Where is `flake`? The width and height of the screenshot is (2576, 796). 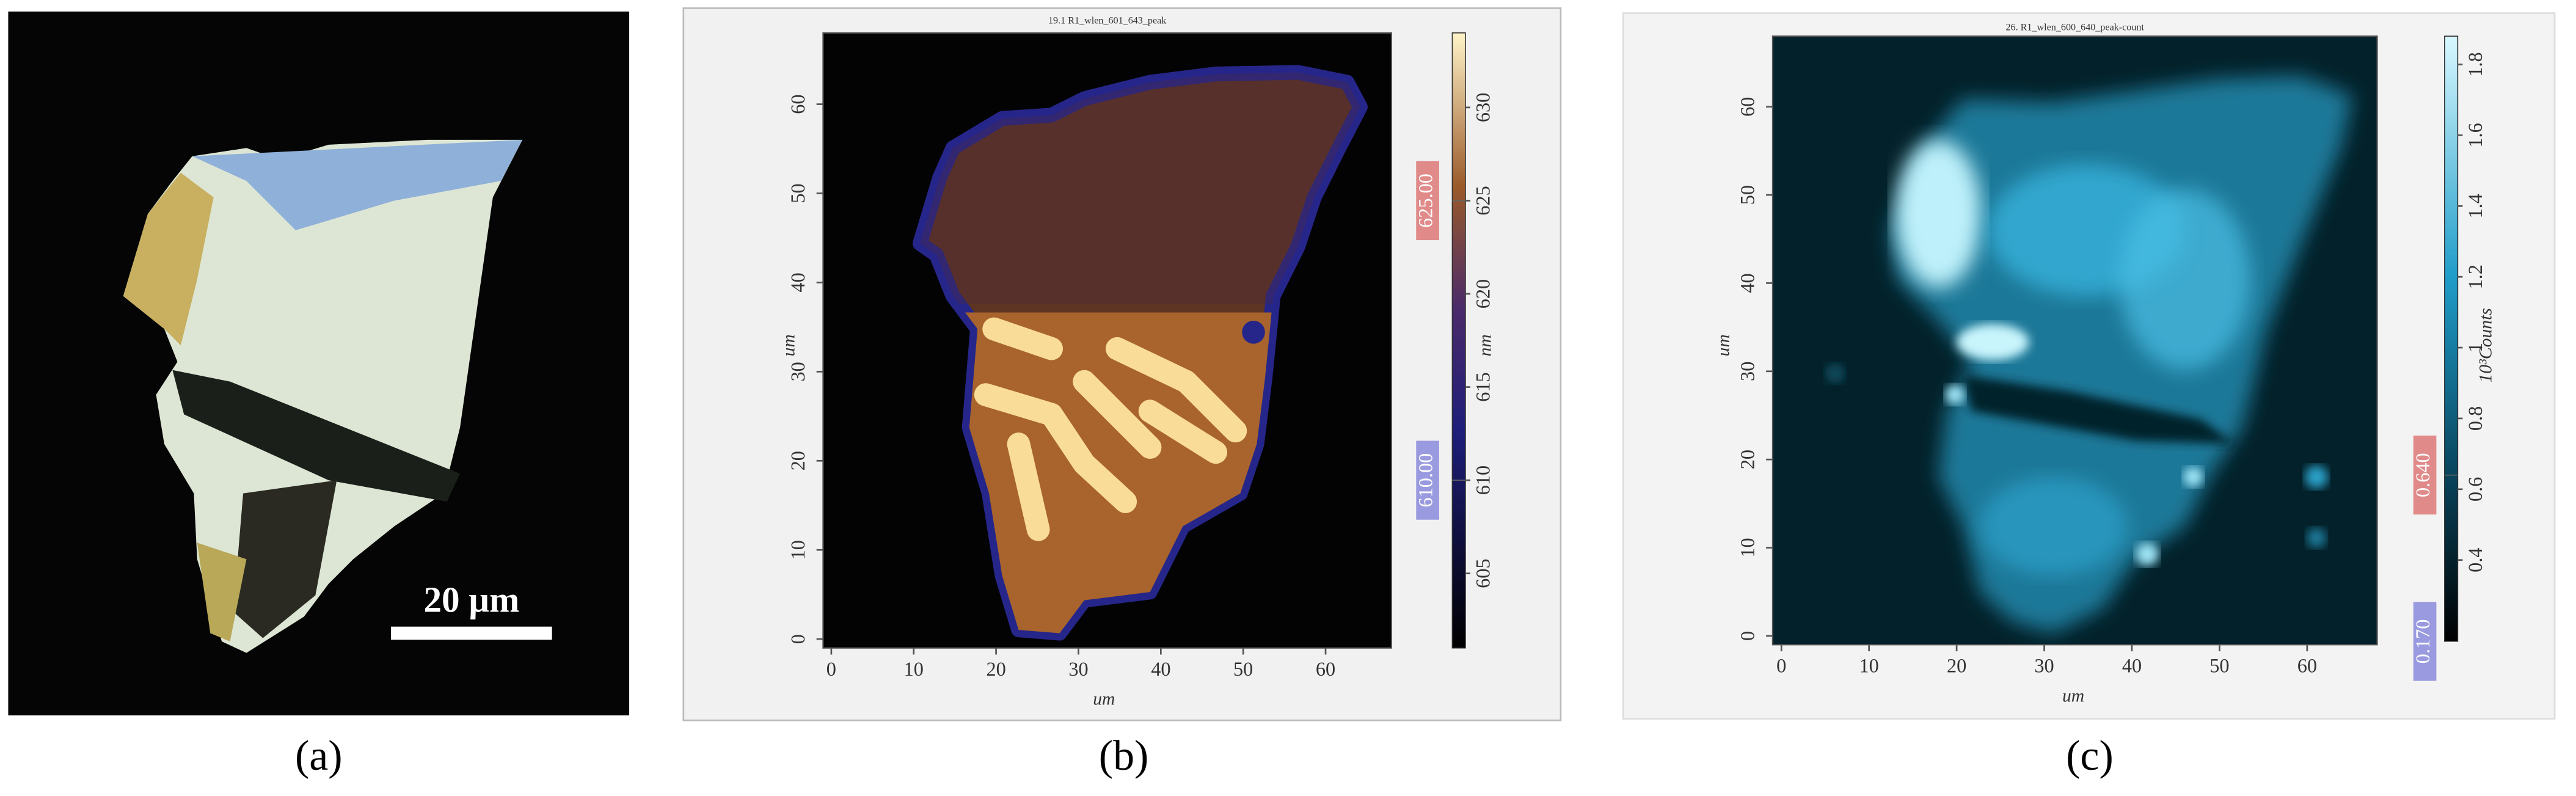 flake is located at coordinates (323, 396).